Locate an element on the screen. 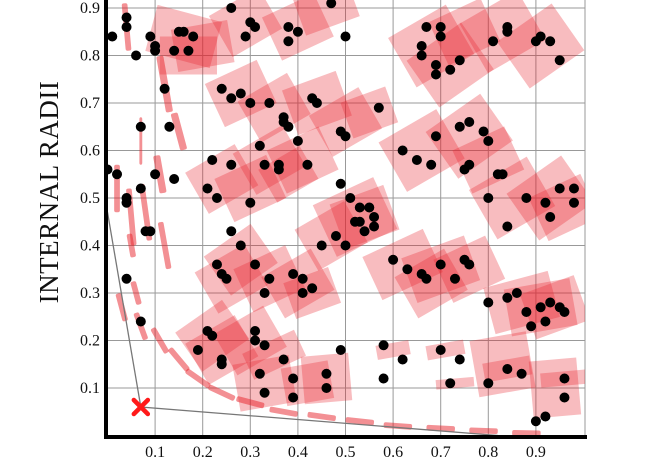 Image resolution: width=653 pixels, height=462 pixels. x-tick-label: 0.7 is located at coordinates (441, 452).